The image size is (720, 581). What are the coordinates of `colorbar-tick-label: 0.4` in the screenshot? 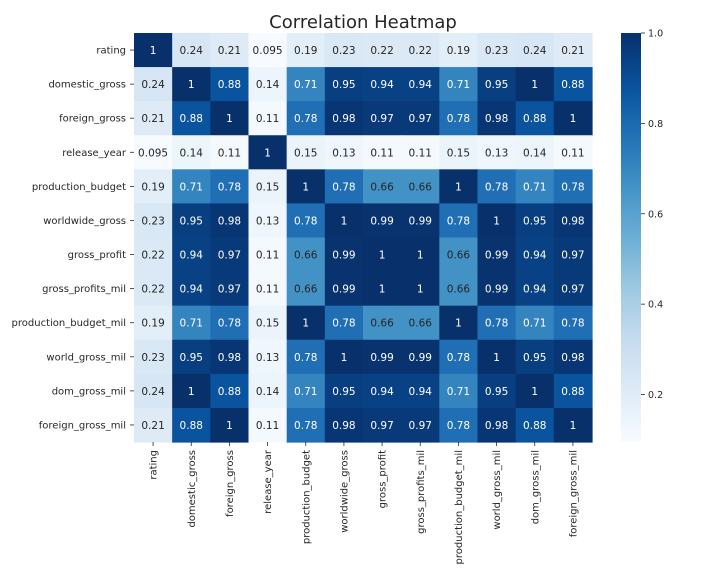 It's located at (655, 305).